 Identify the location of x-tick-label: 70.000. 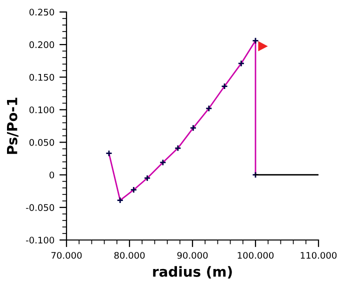
(66, 255).